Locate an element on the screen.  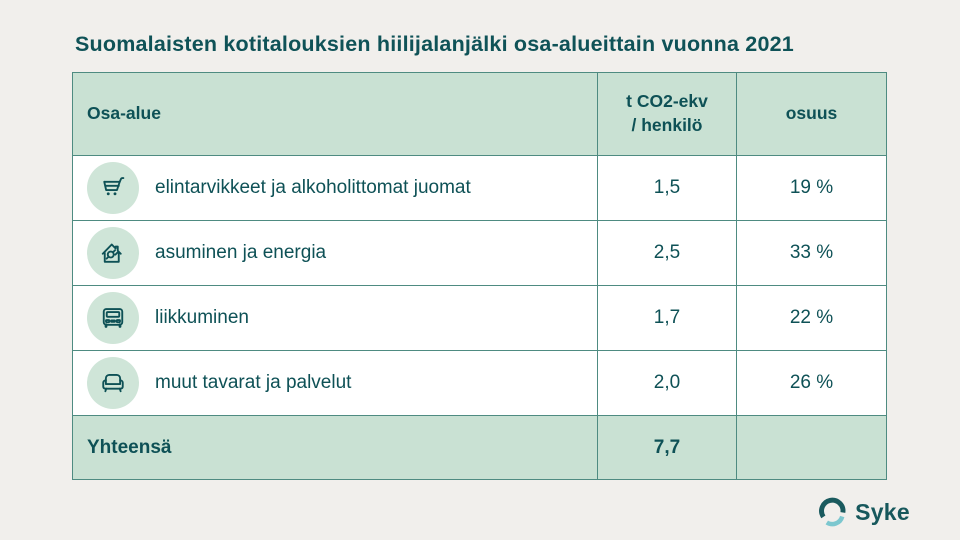
total-value: 7,7 is located at coordinates (666, 447).